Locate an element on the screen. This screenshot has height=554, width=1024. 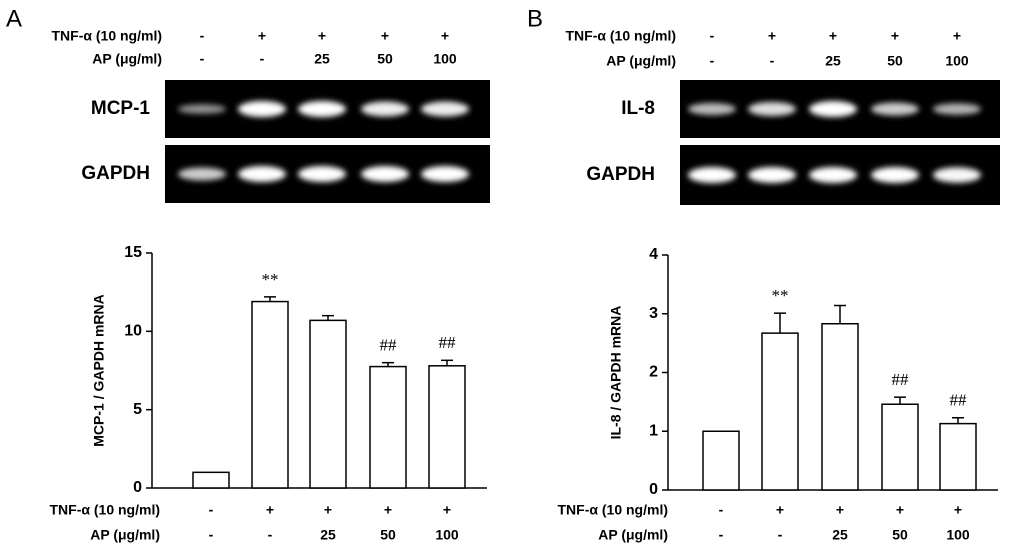
y-tick-label: 1 is located at coordinates (653, 430).